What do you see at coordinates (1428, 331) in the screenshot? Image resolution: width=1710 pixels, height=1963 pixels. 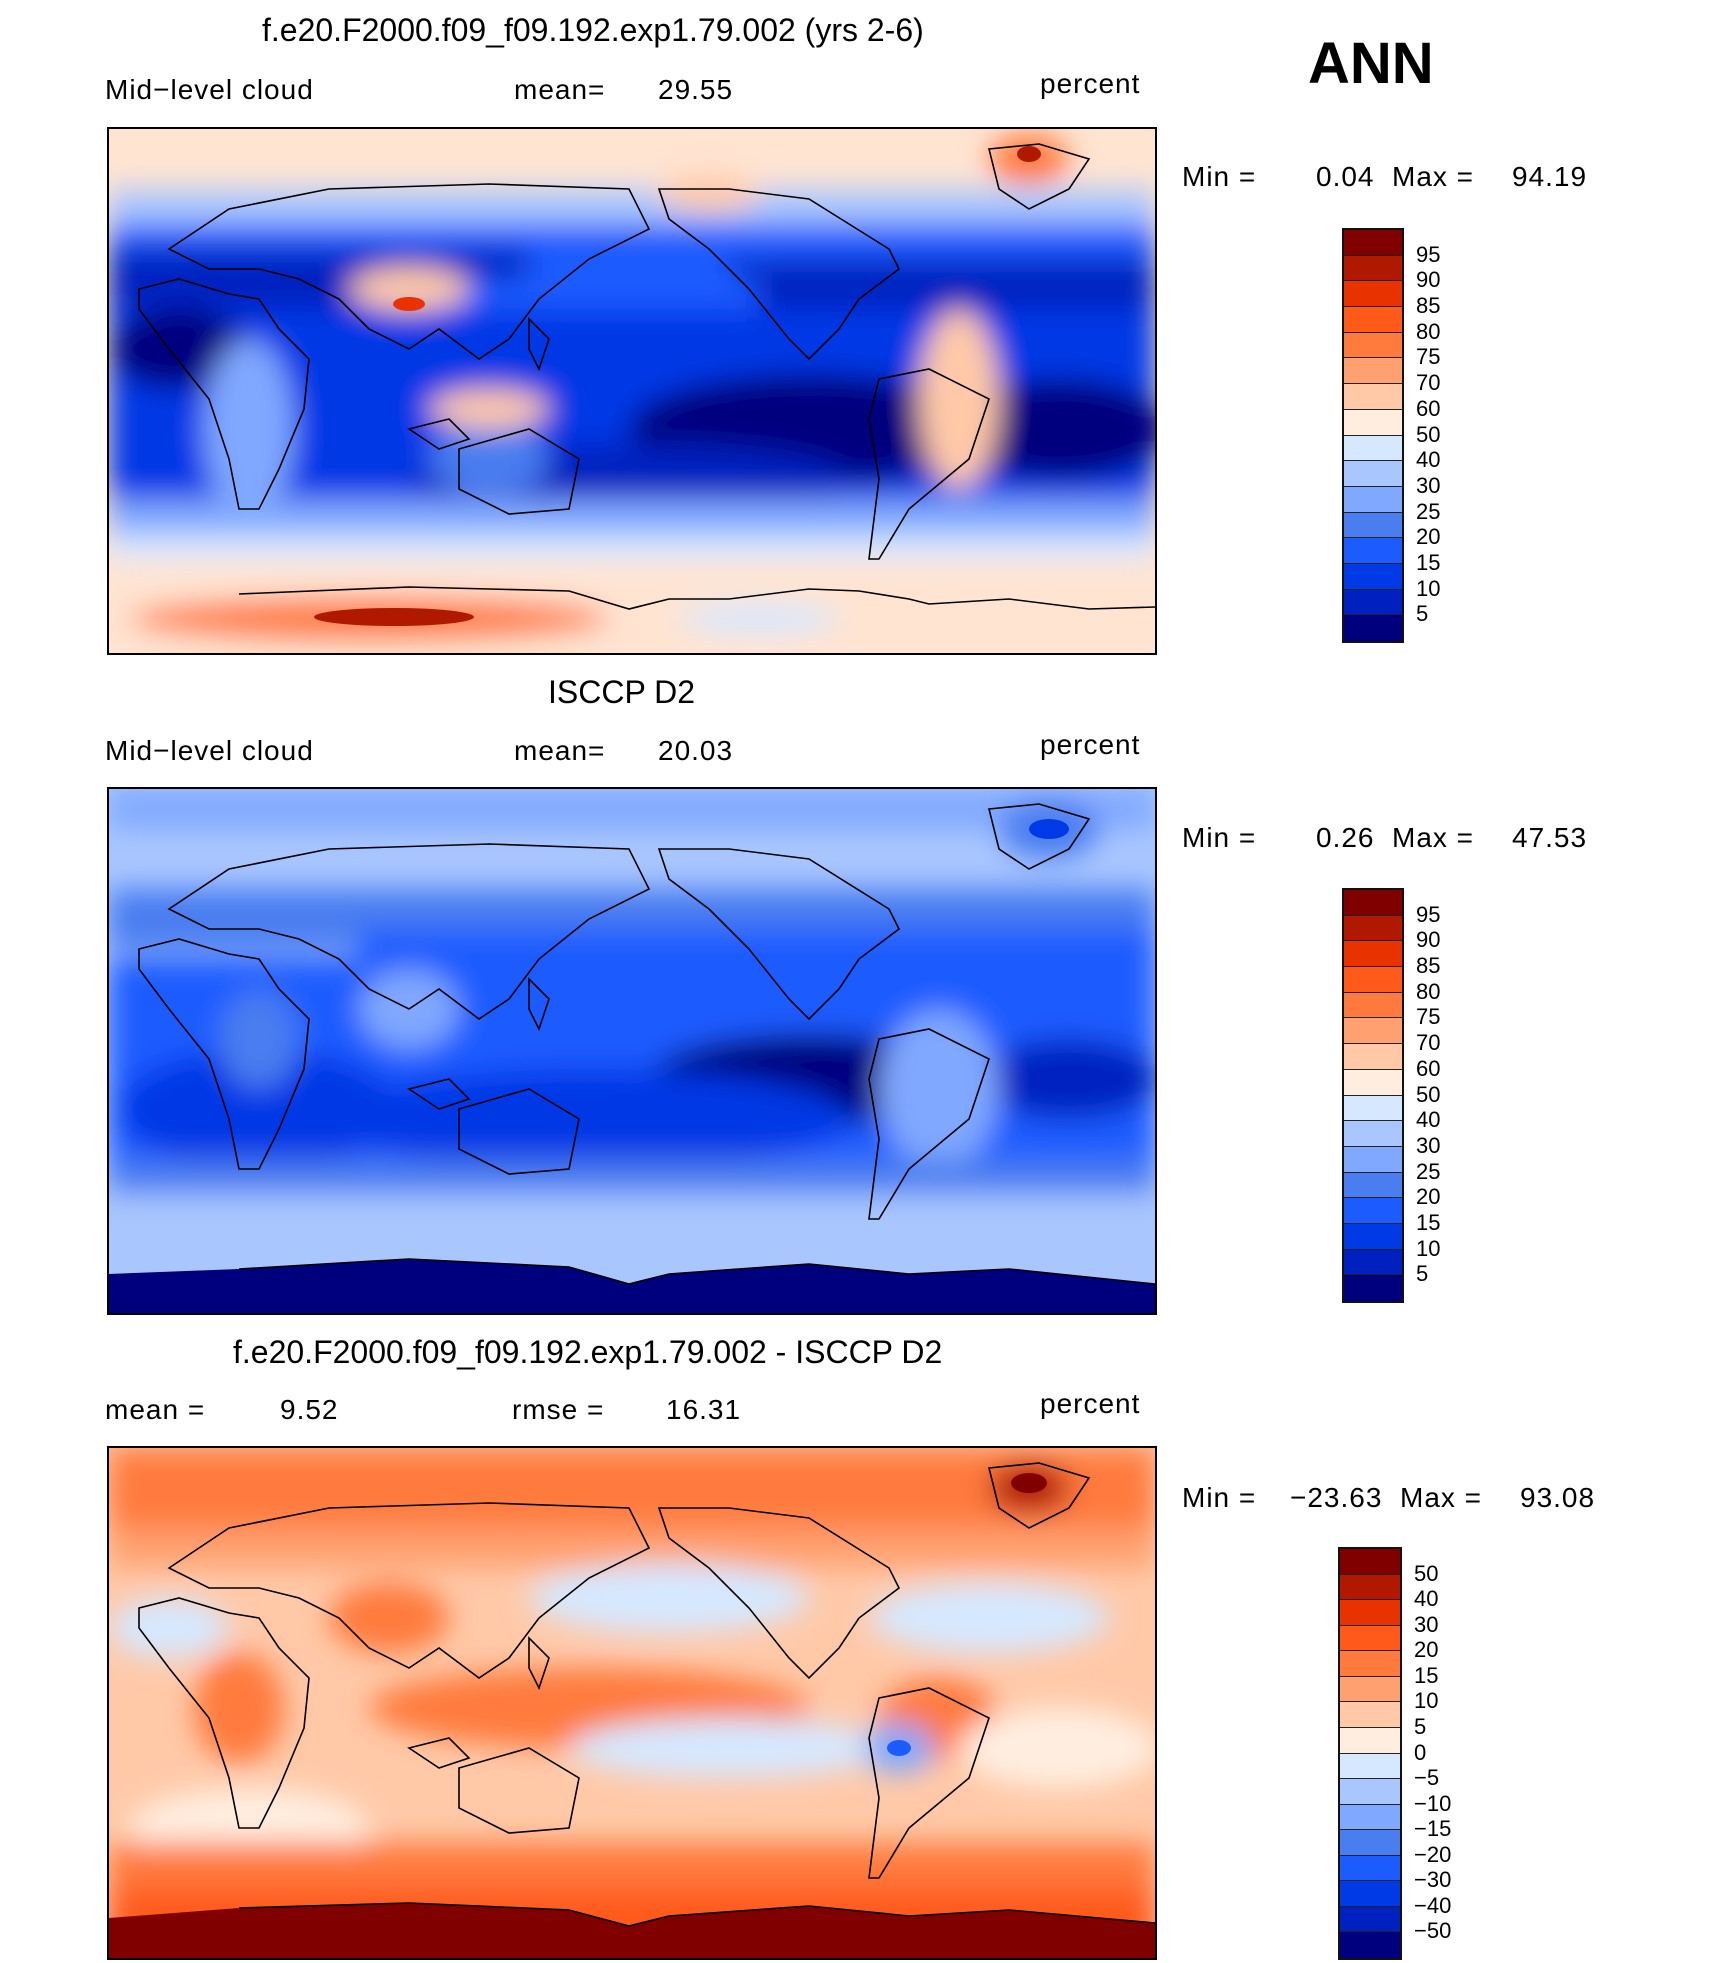 I see `colorbar-tick-label: 80` at bounding box center [1428, 331].